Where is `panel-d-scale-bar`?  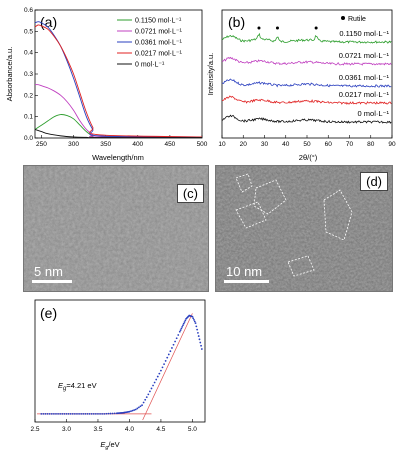 panel-d-scale-bar is located at coordinates (246, 281).